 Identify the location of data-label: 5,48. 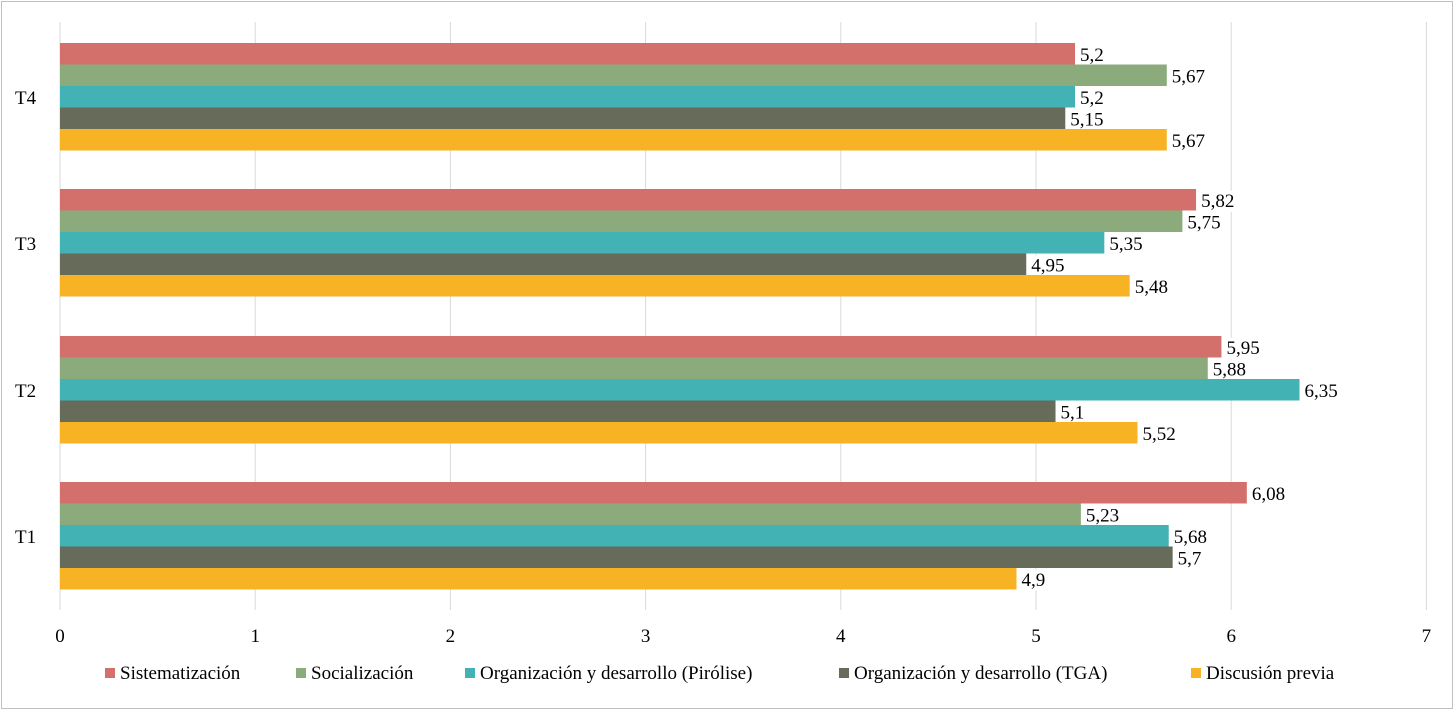
(1151, 287).